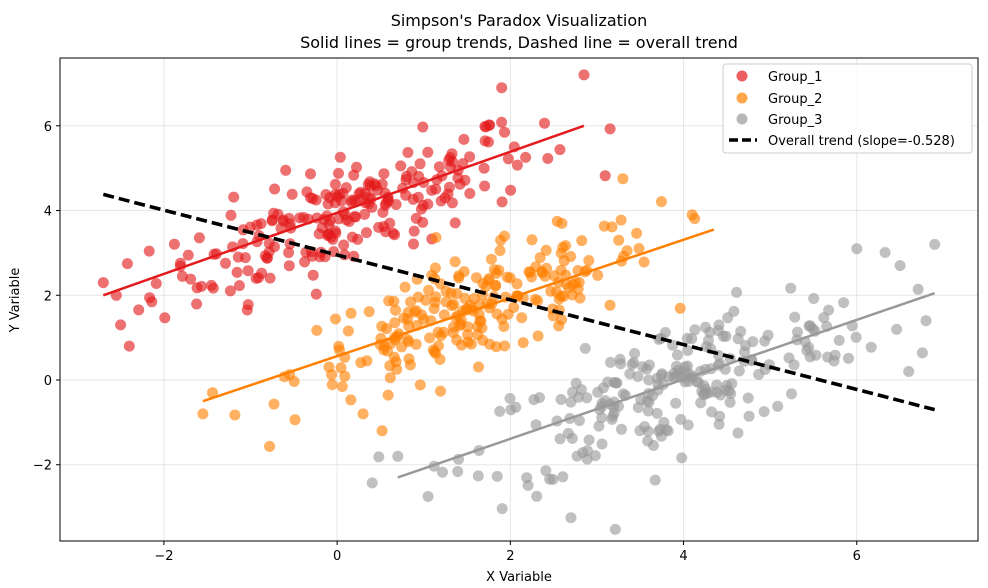 The image size is (988, 588). Describe the element at coordinates (337, 556) in the screenshot. I see `x-tick-label: 0` at that location.